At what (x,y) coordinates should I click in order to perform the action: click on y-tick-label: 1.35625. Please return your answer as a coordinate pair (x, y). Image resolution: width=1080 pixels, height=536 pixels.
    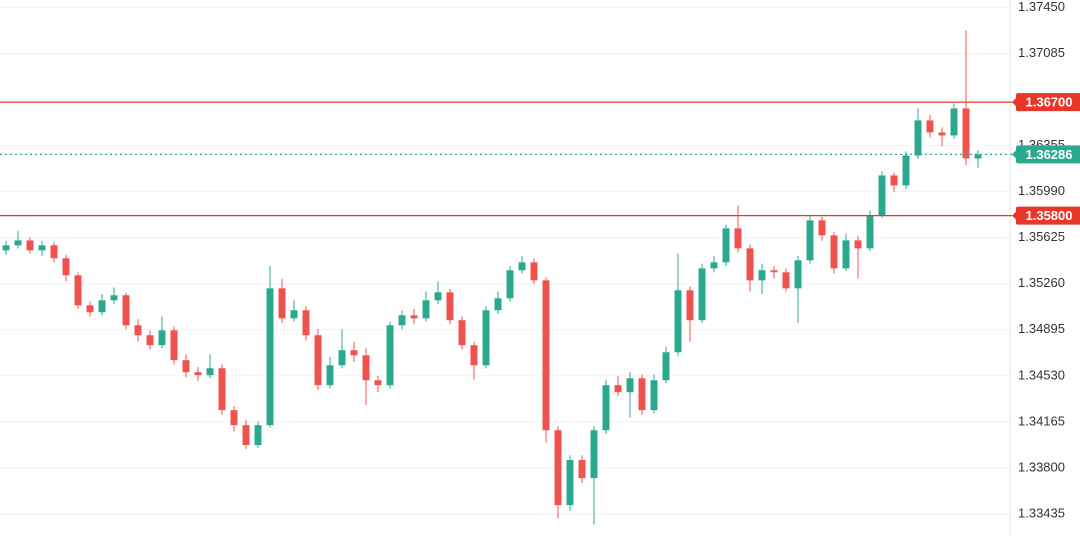
    Looking at the image, I should click on (1041, 236).